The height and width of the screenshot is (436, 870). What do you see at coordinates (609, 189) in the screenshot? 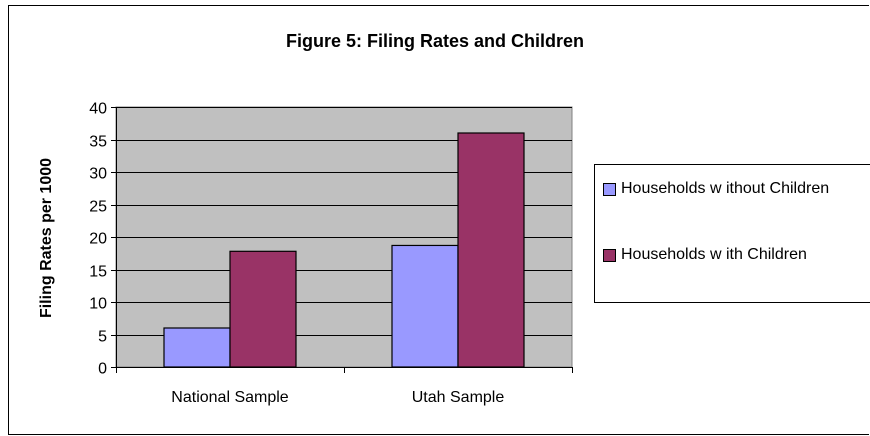
I see `legend-swatch-without-children` at bounding box center [609, 189].